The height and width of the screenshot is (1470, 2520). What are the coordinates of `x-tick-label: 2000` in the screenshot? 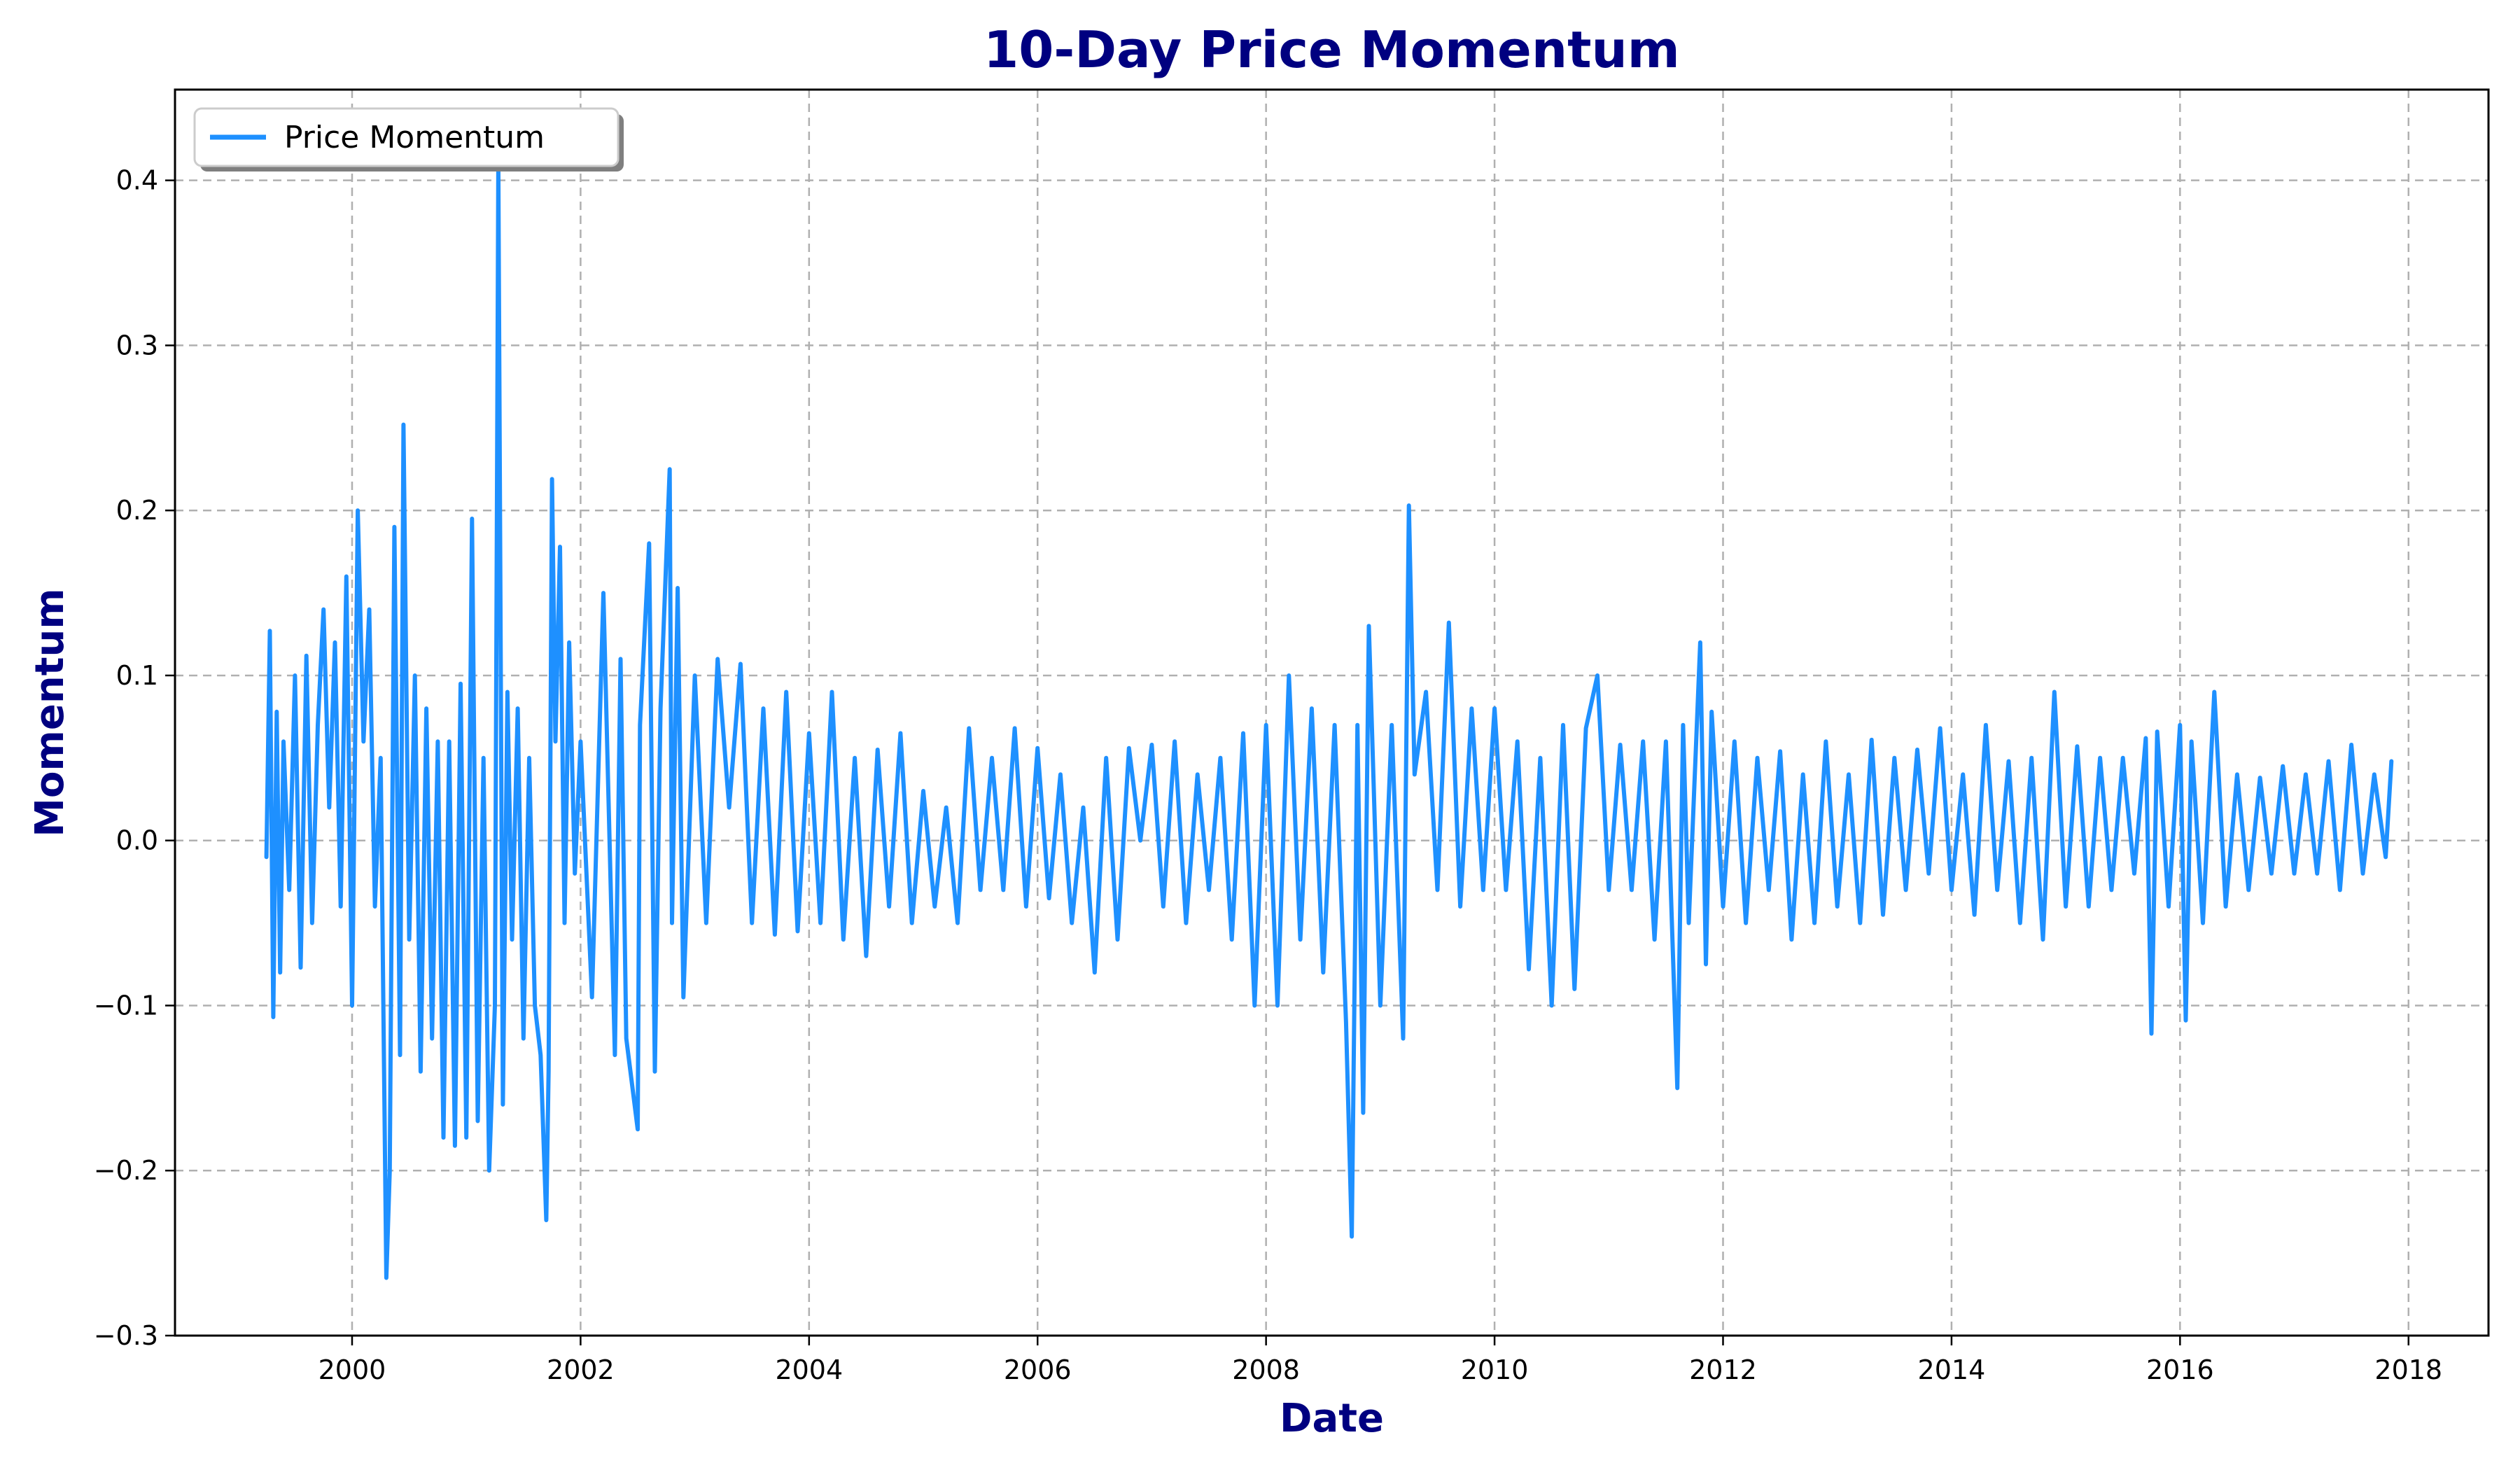 It's located at (352, 1369).